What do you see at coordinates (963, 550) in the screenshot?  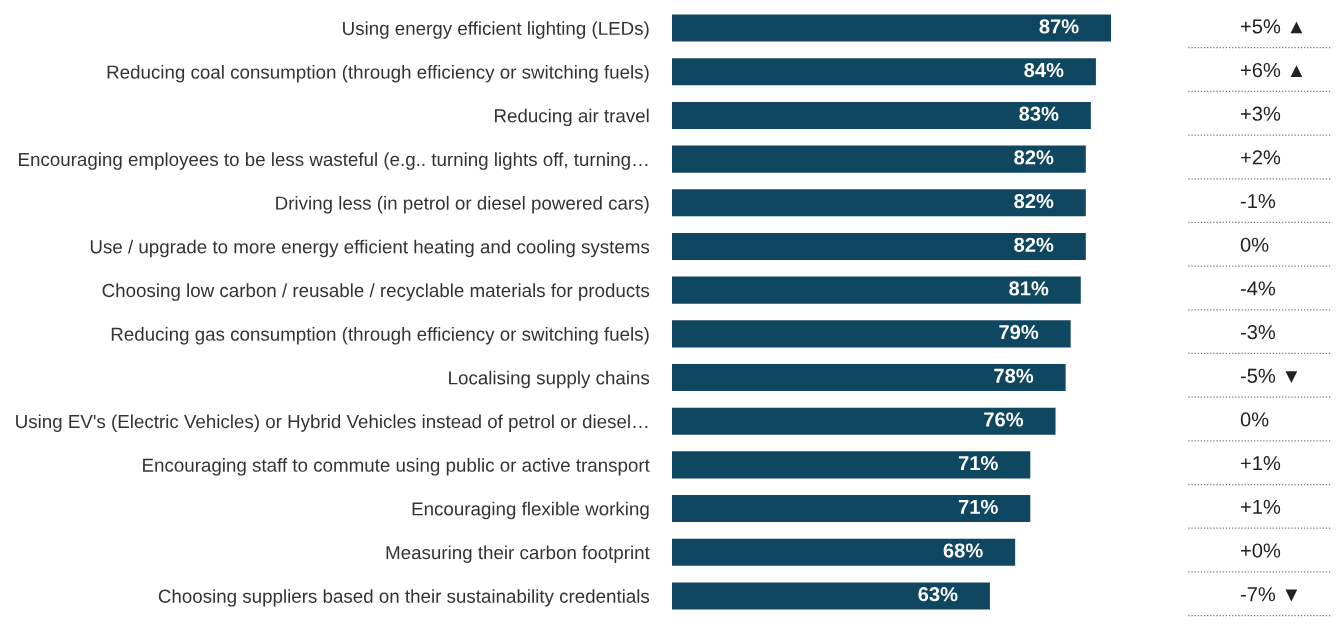 I see `data-label: 68%` at bounding box center [963, 550].